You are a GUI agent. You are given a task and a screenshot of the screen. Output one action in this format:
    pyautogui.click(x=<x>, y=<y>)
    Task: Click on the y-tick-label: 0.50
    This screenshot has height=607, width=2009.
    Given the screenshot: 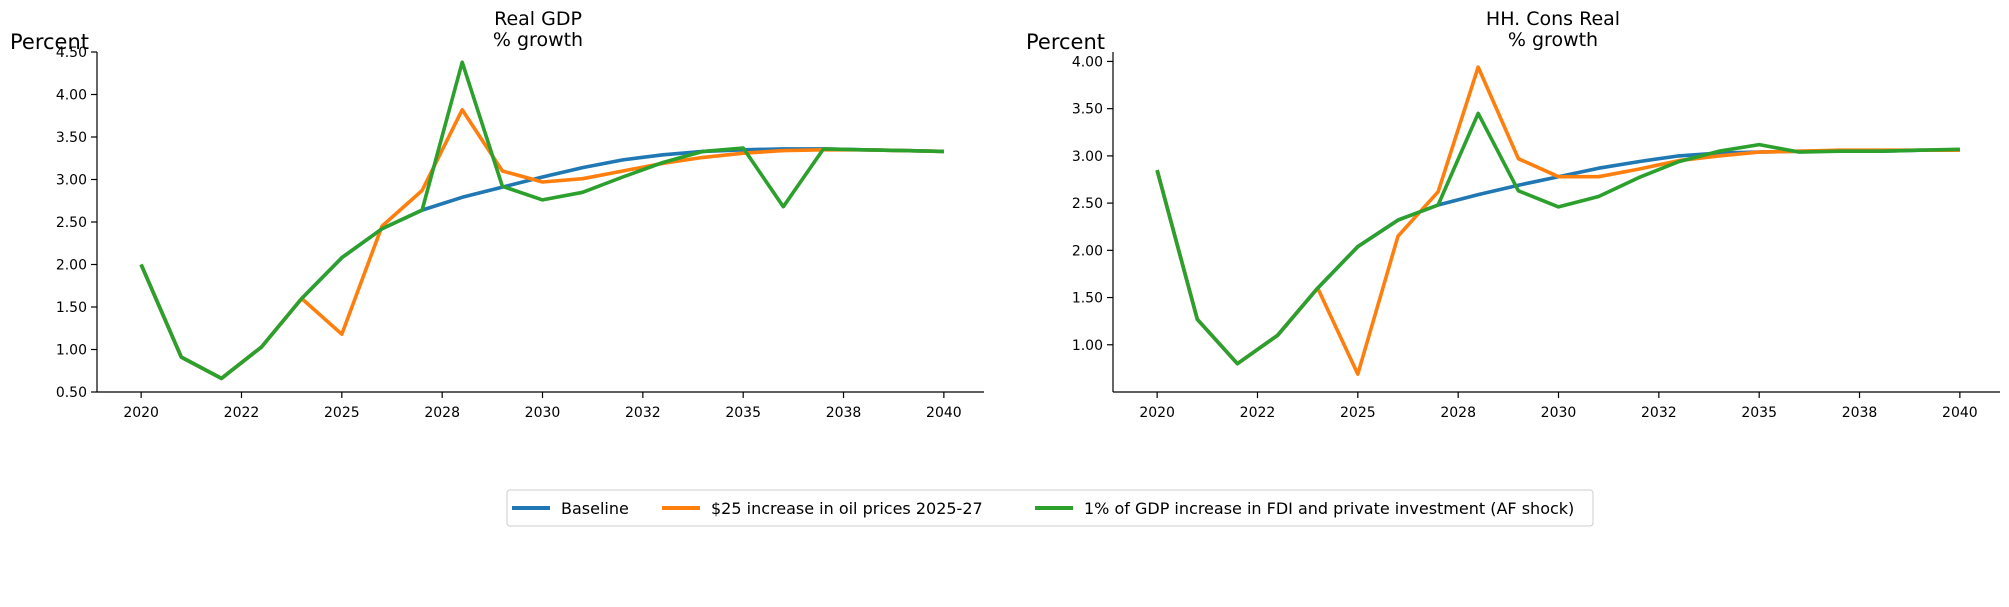 What is the action you would take?
    pyautogui.click(x=71, y=393)
    